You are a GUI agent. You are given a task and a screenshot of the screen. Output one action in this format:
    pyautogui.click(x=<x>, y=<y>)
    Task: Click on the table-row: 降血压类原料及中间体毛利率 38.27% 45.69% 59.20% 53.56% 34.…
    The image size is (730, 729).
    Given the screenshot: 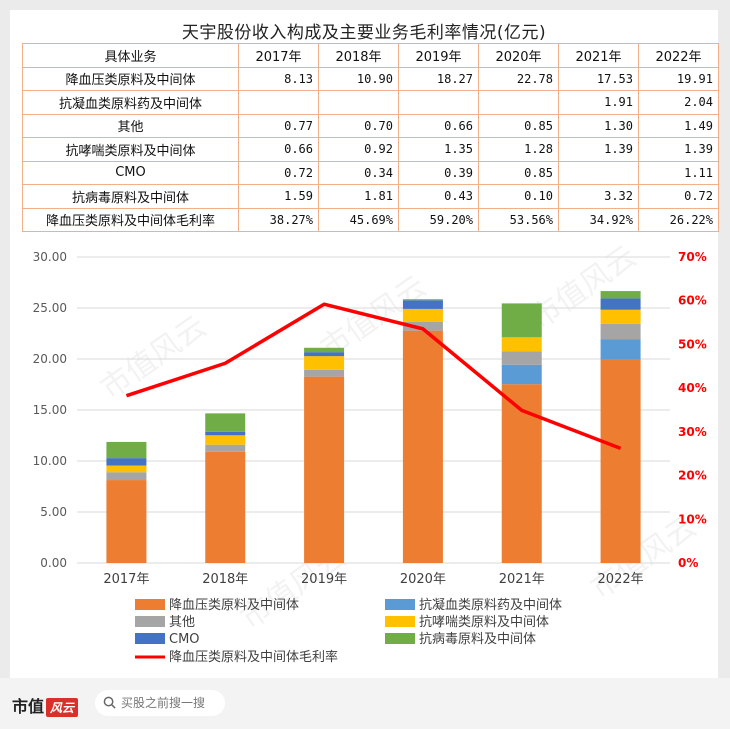 What is the action you would take?
    pyautogui.click(x=370, y=219)
    